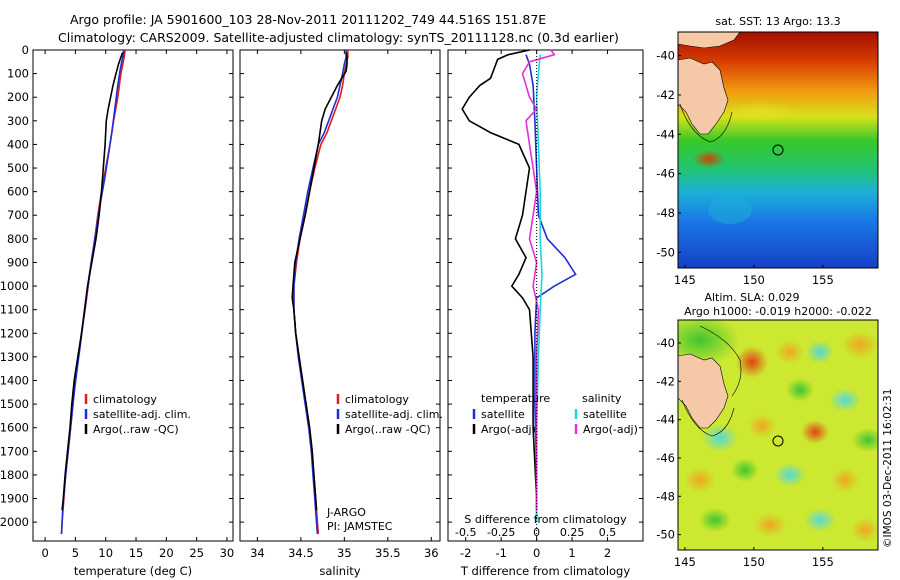  What do you see at coordinates (14, 286) in the screenshot?
I see `y-tick-label: 1000` at bounding box center [14, 286].